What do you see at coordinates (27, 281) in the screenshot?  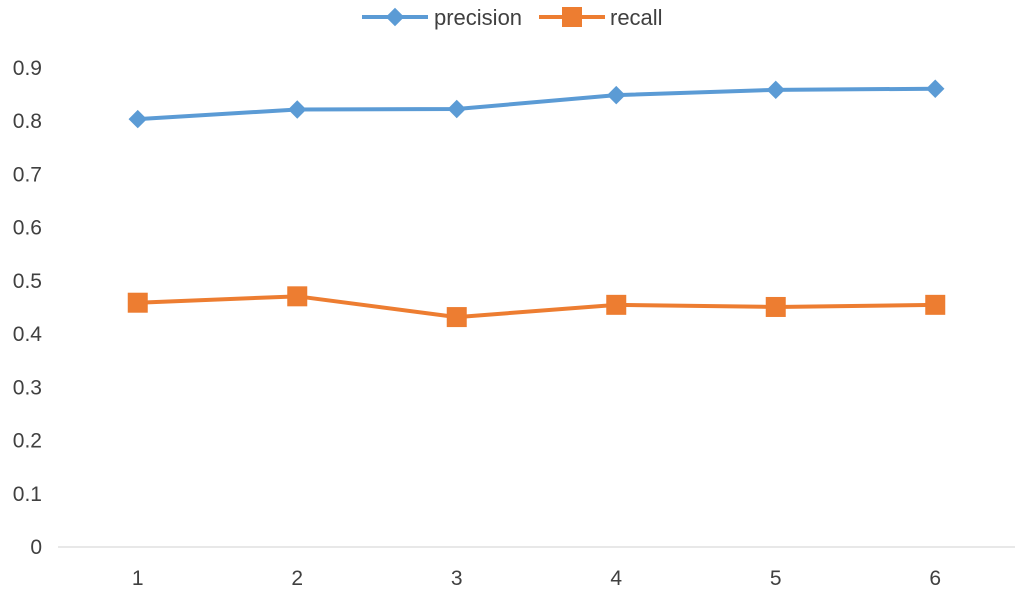 I see `y-tick-label: 0.5` at bounding box center [27, 281].